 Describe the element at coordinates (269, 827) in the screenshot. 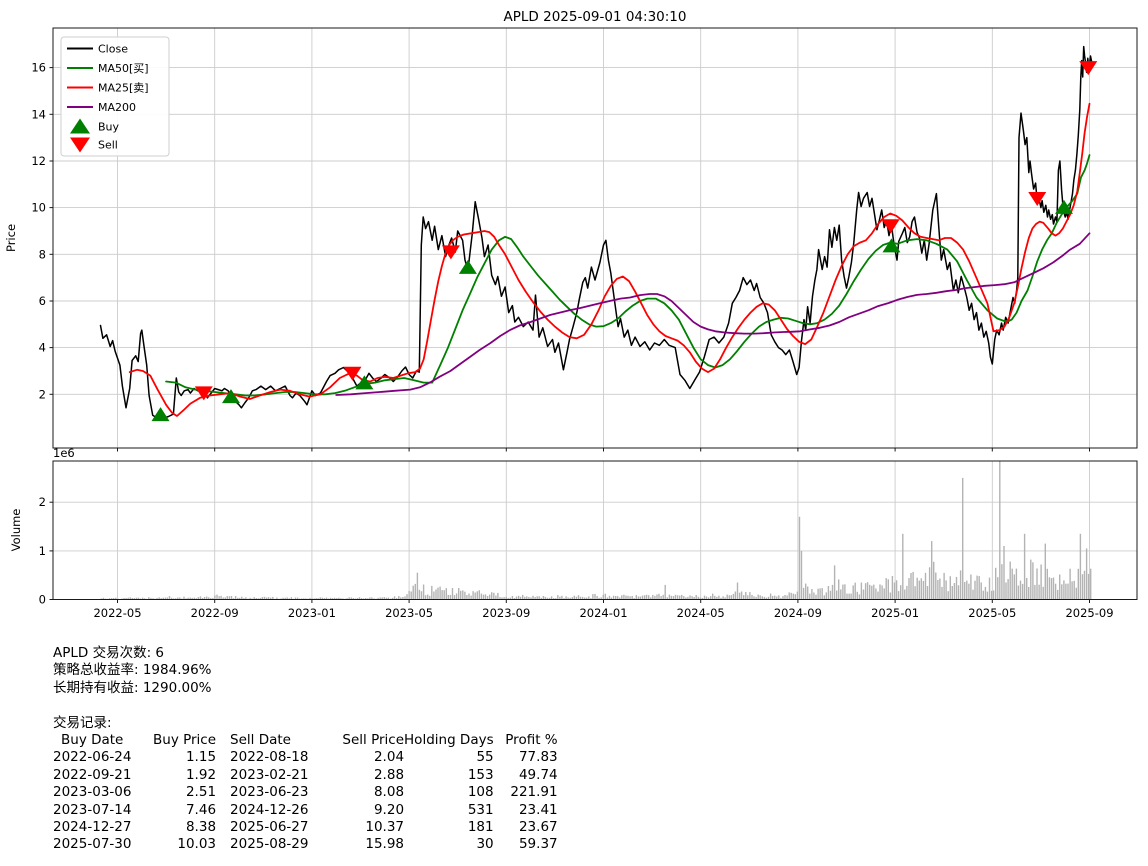

I see `trade-cell: 2025-06-27` at that location.